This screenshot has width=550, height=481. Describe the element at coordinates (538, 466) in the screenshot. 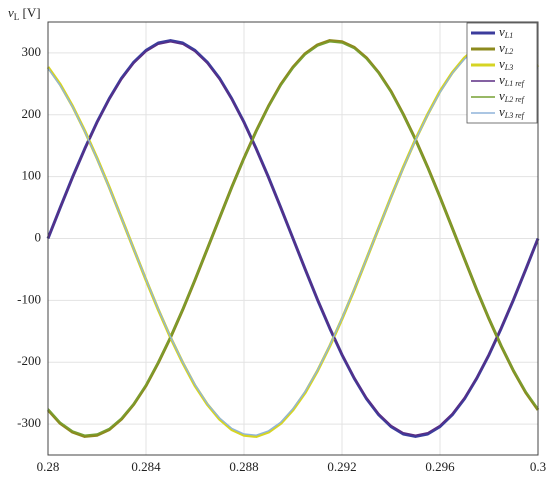

I see `x-tick-label: 0.3` at that location.